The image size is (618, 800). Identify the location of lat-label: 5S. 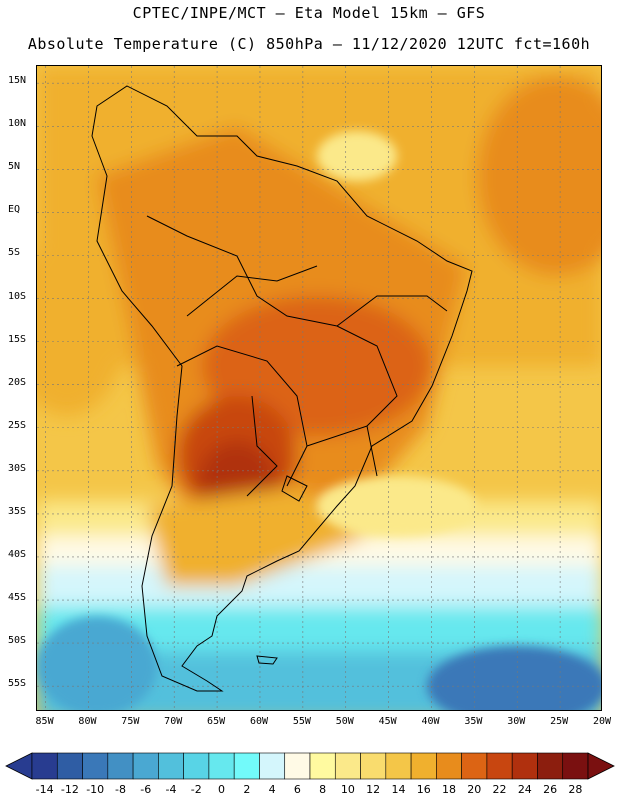
(14, 253).